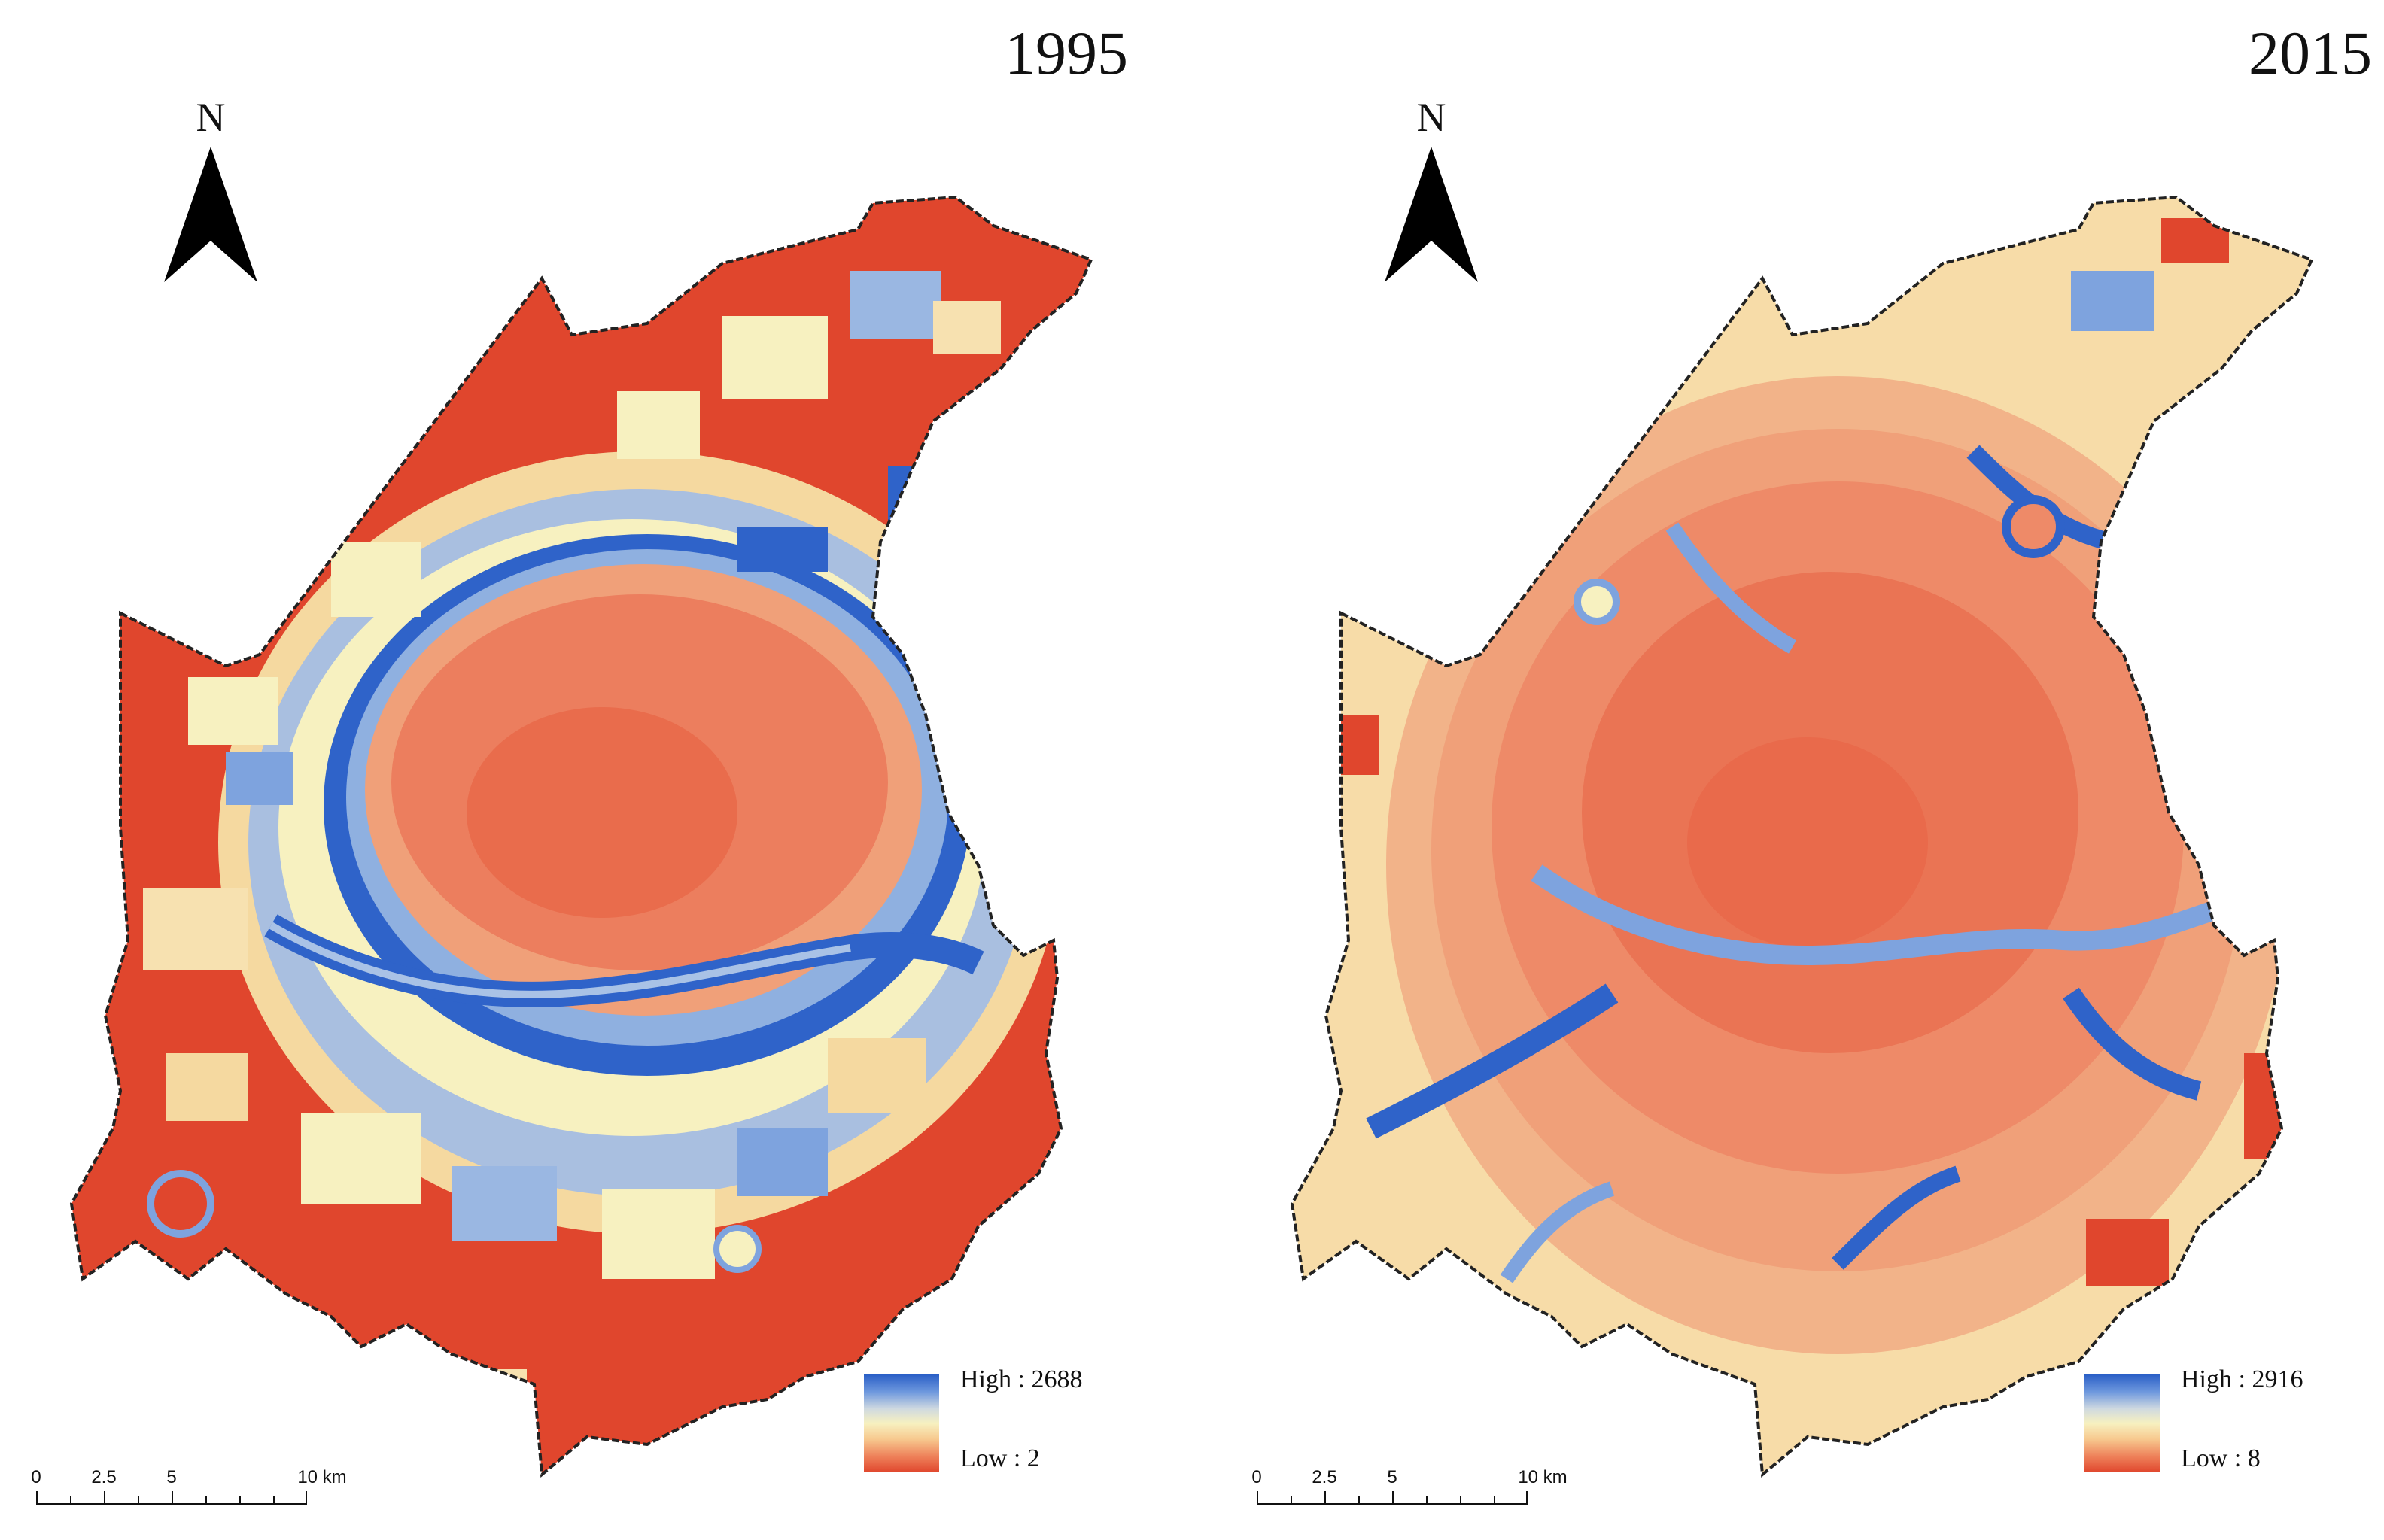  Describe the element at coordinates (2310, 53) in the screenshot. I see `year-title: 2015` at that location.